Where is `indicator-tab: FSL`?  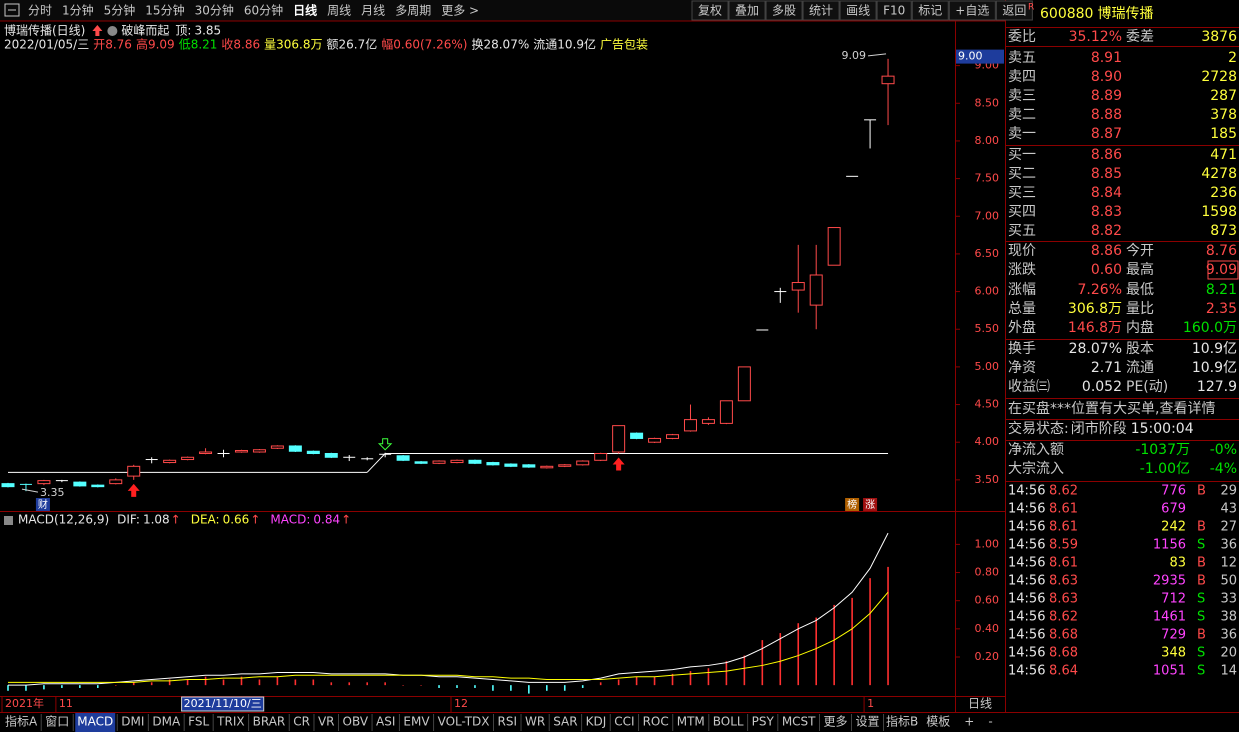 indicator-tab: FSL is located at coordinates (198, 722).